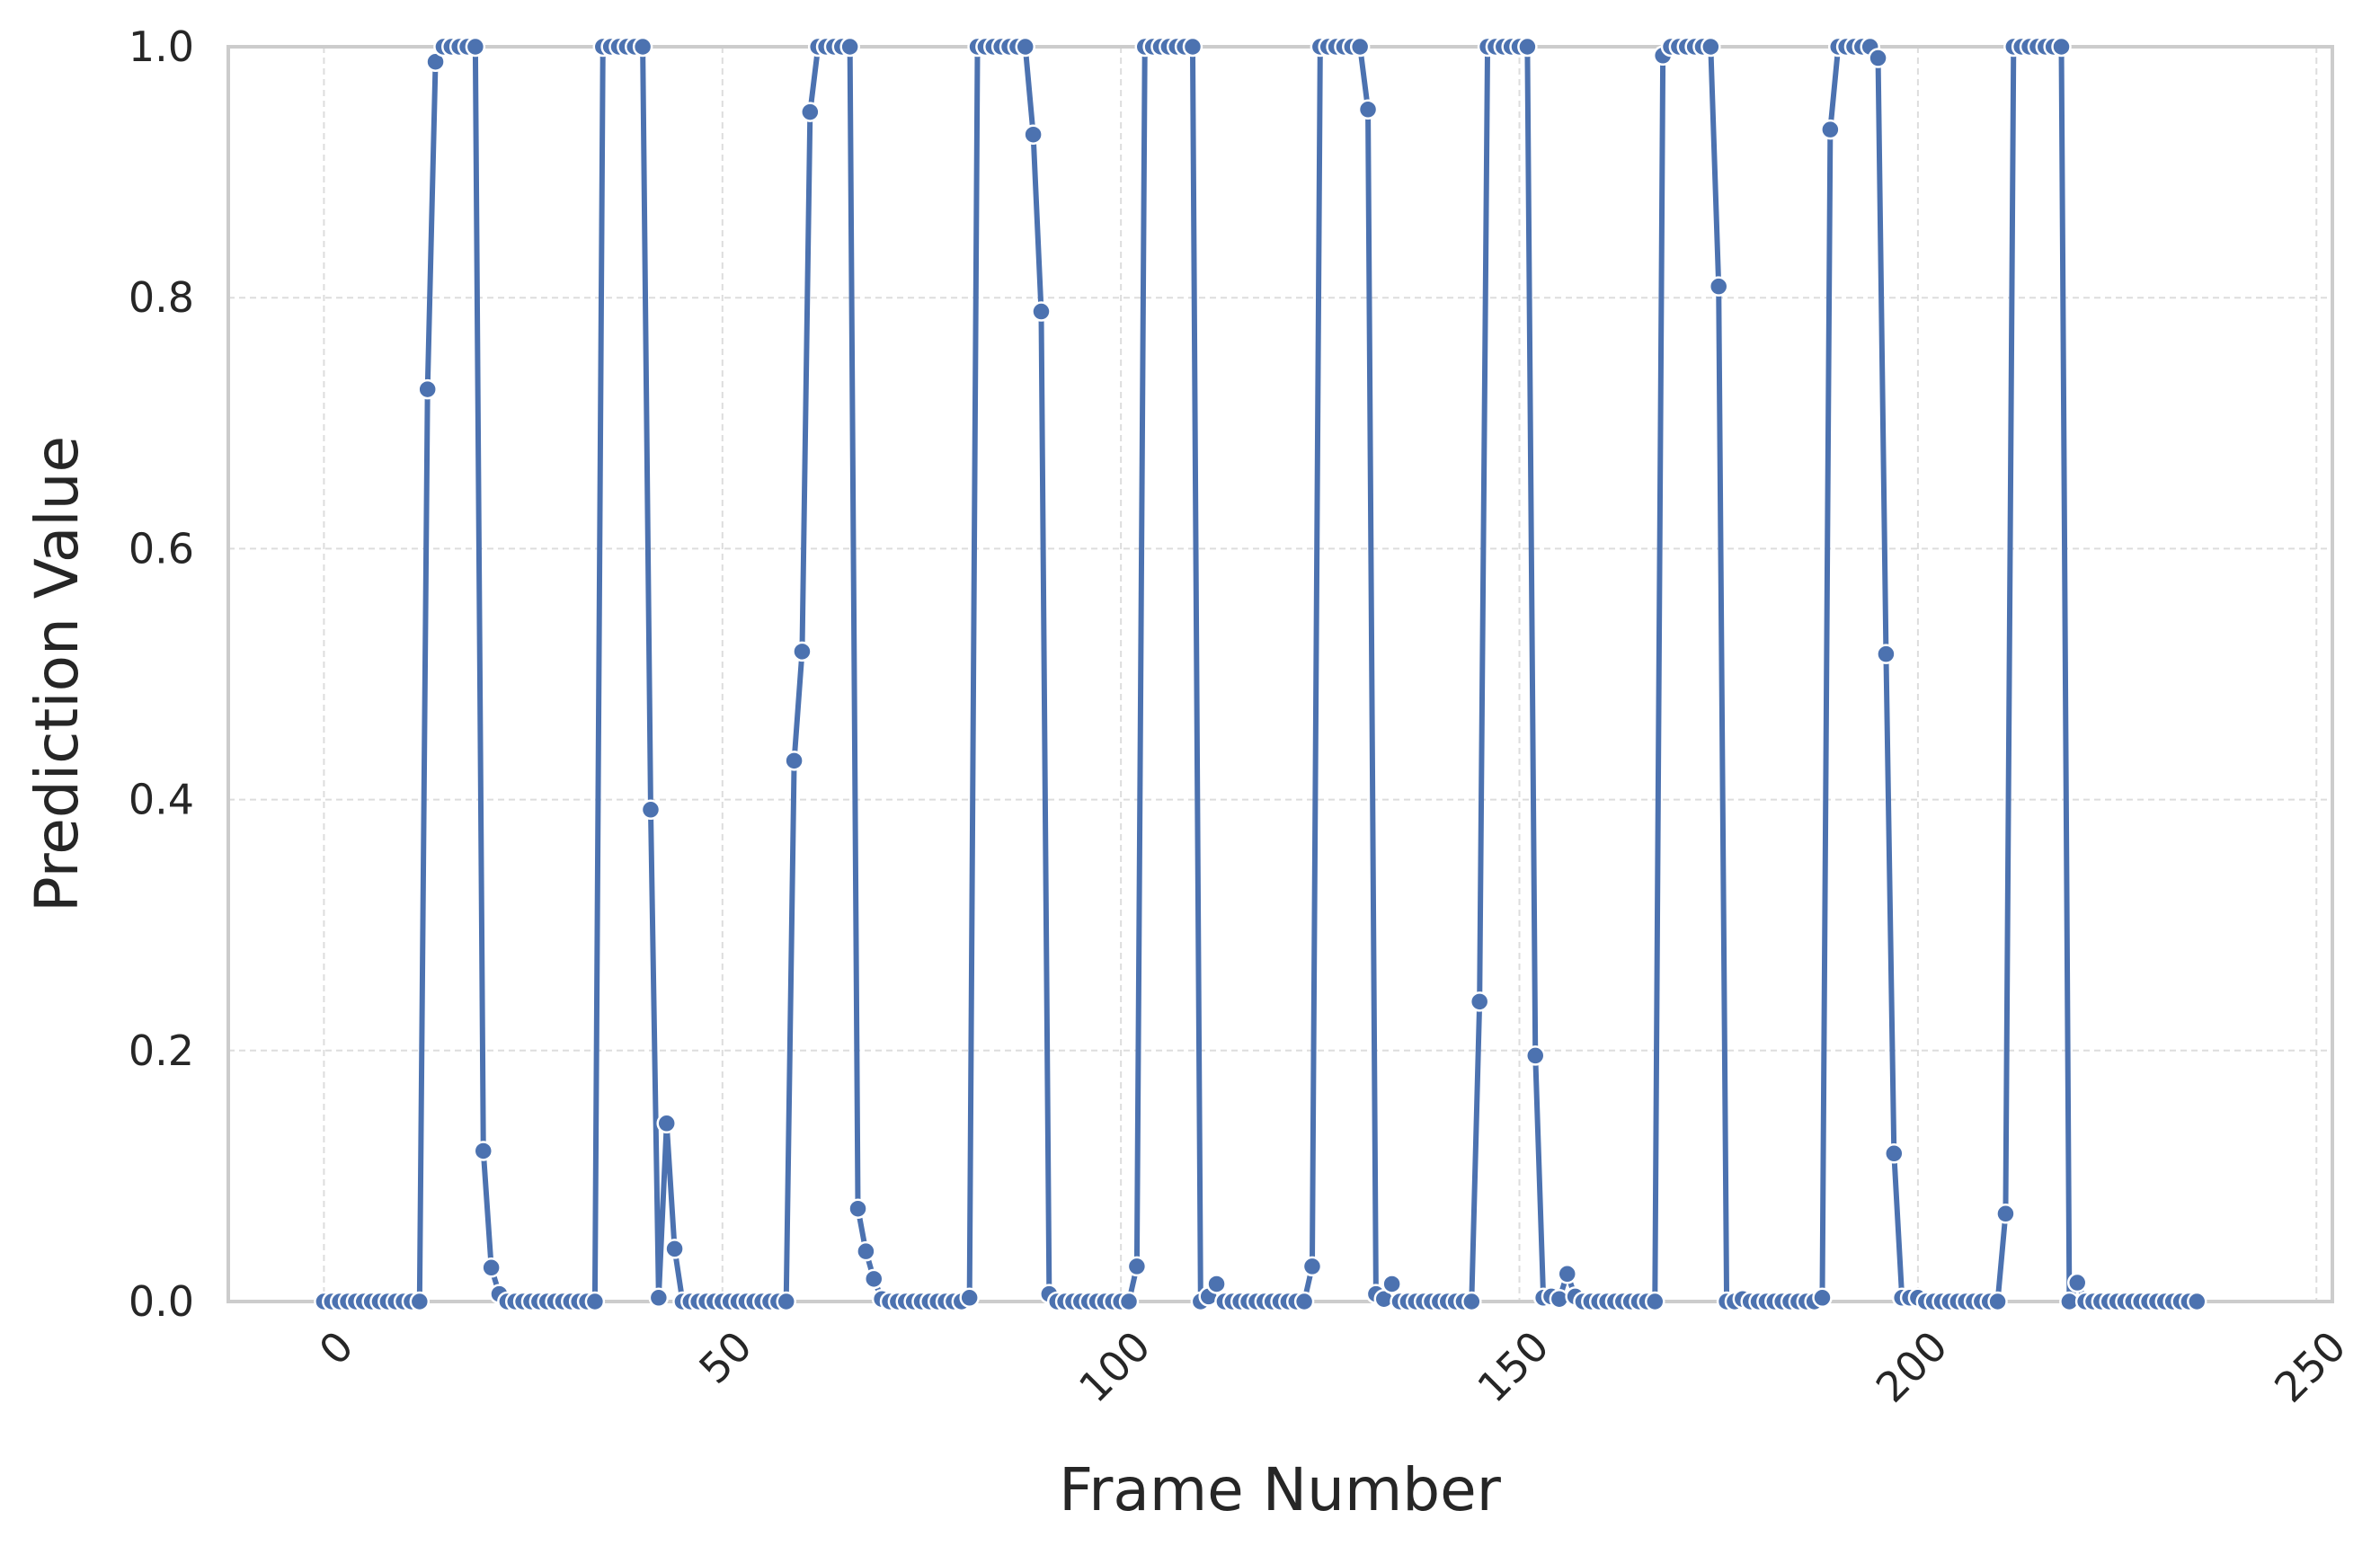 This screenshot has width=2380, height=1546. I want to click on x-tick-label: 100, so click(1115, 1366).